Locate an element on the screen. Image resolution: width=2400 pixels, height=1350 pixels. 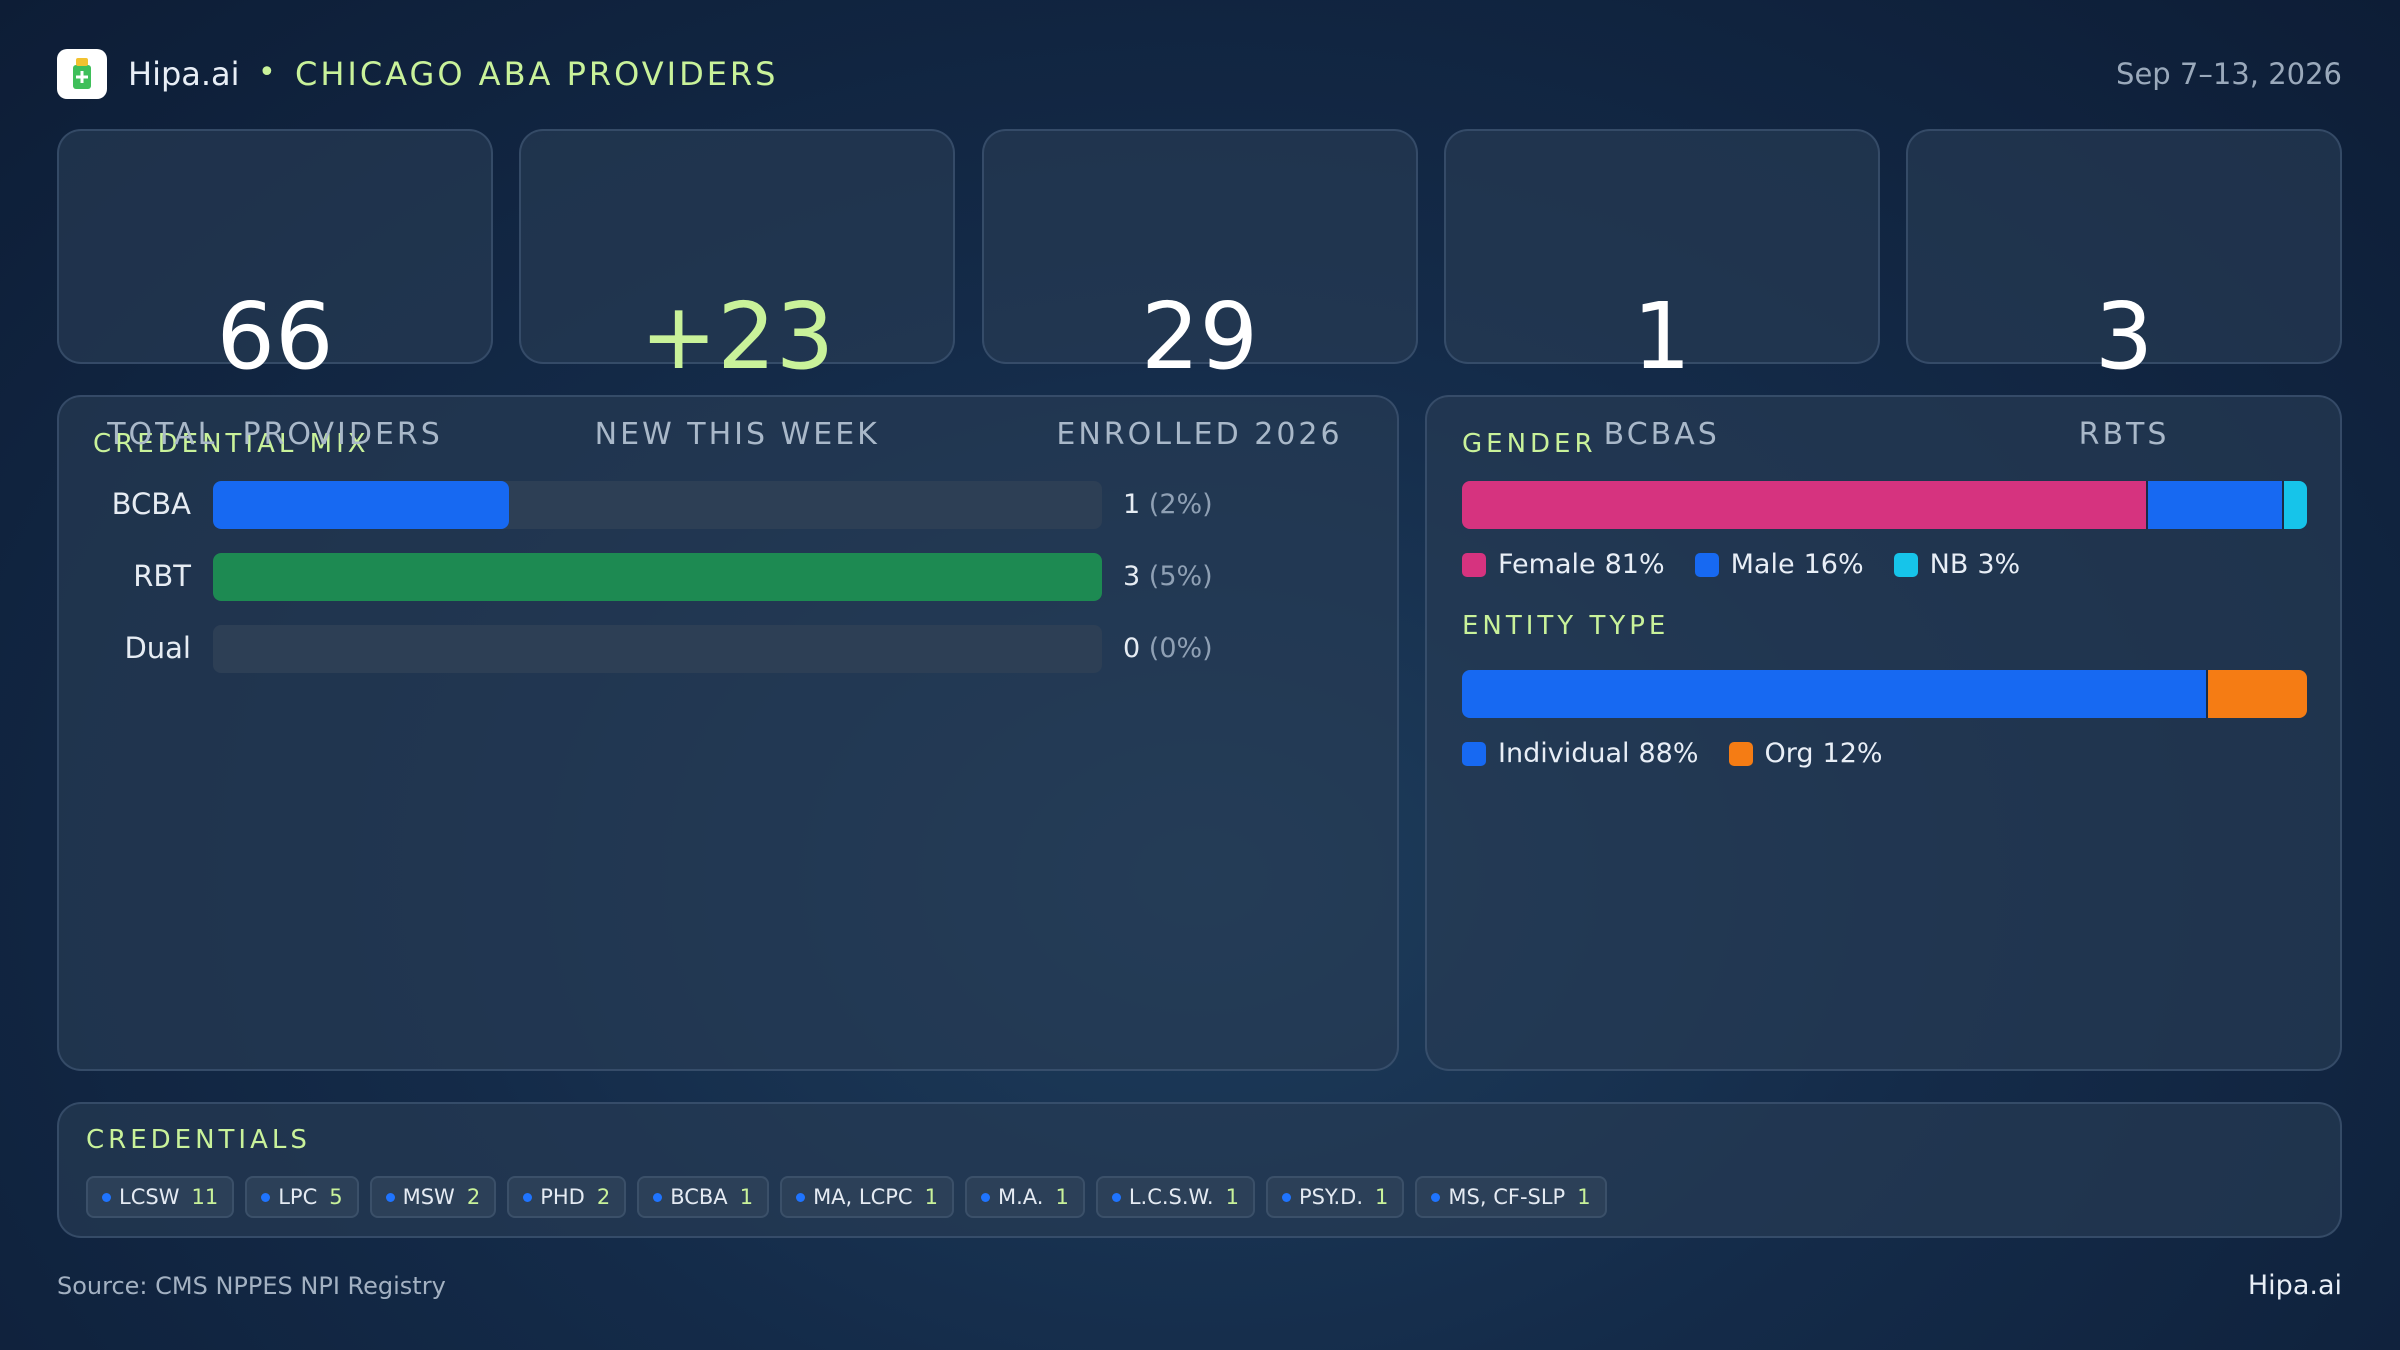
bar-label: Dual is located at coordinates (157, 648).